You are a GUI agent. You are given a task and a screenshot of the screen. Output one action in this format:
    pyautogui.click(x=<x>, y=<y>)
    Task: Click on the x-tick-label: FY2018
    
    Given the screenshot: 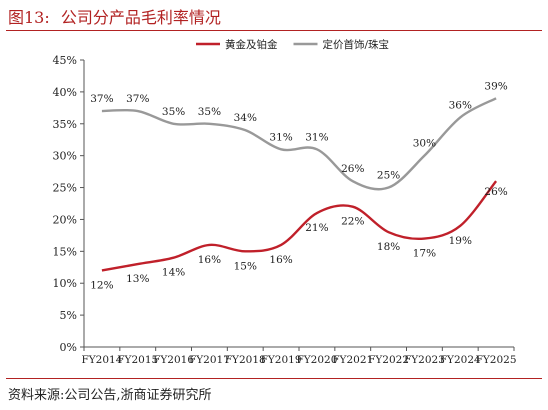 What is the action you would take?
    pyautogui.click(x=245, y=360)
    